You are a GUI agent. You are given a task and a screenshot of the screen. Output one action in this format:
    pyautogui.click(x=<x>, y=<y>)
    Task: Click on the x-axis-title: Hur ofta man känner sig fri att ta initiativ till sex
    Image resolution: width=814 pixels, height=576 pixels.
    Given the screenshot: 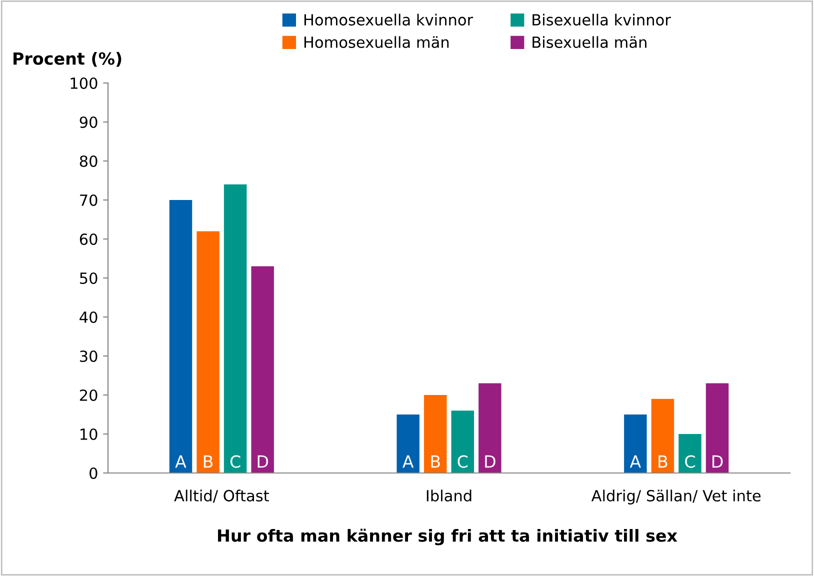 What is the action you would take?
    pyautogui.click(x=448, y=537)
    